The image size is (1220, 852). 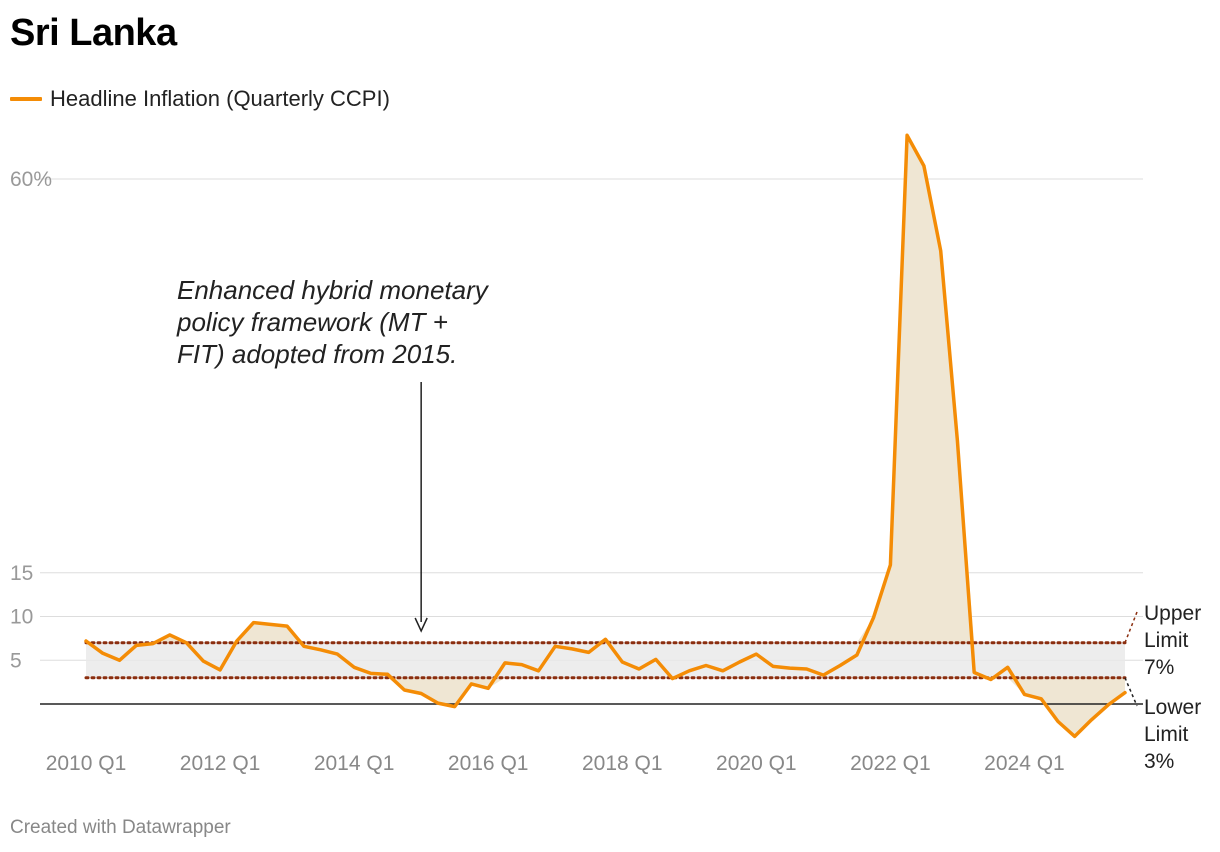 I want to click on x-tick-label: 2020 Q1, so click(x=756, y=763).